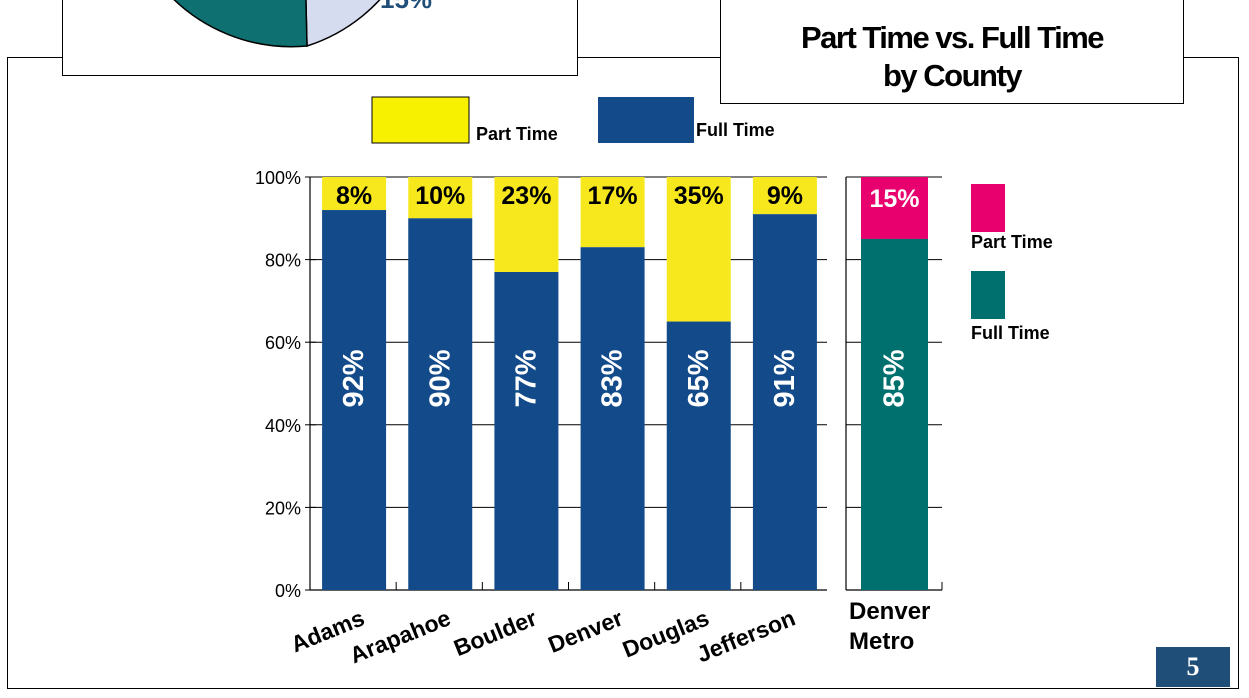 The image size is (1249, 698). I want to click on data-label-part-time: 10%, so click(440, 196).